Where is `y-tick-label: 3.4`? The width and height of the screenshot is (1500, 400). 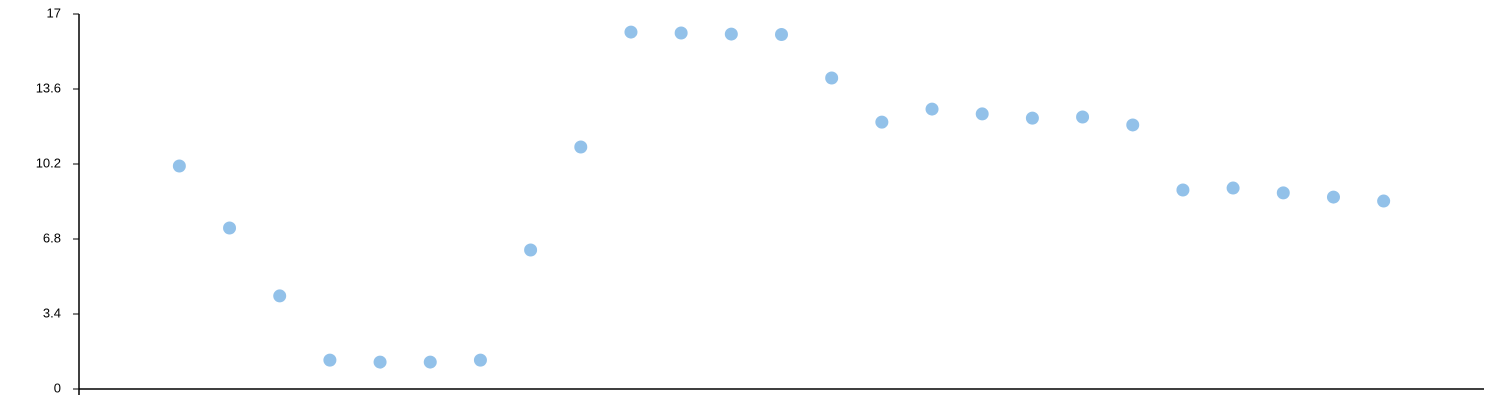
y-tick-label: 3.4 is located at coordinates (52, 312).